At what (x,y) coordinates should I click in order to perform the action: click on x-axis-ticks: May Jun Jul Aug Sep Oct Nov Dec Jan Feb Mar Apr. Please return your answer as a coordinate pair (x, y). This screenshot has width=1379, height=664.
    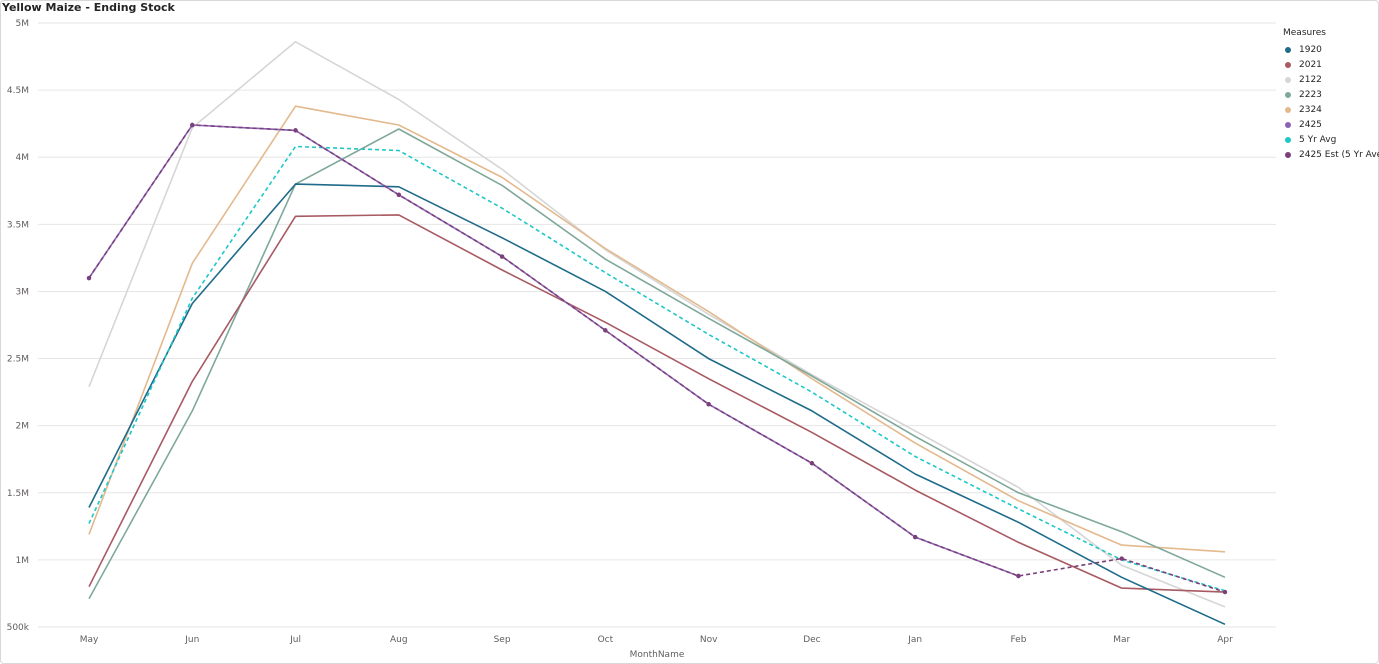
    Looking at the image, I should click on (656, 640).